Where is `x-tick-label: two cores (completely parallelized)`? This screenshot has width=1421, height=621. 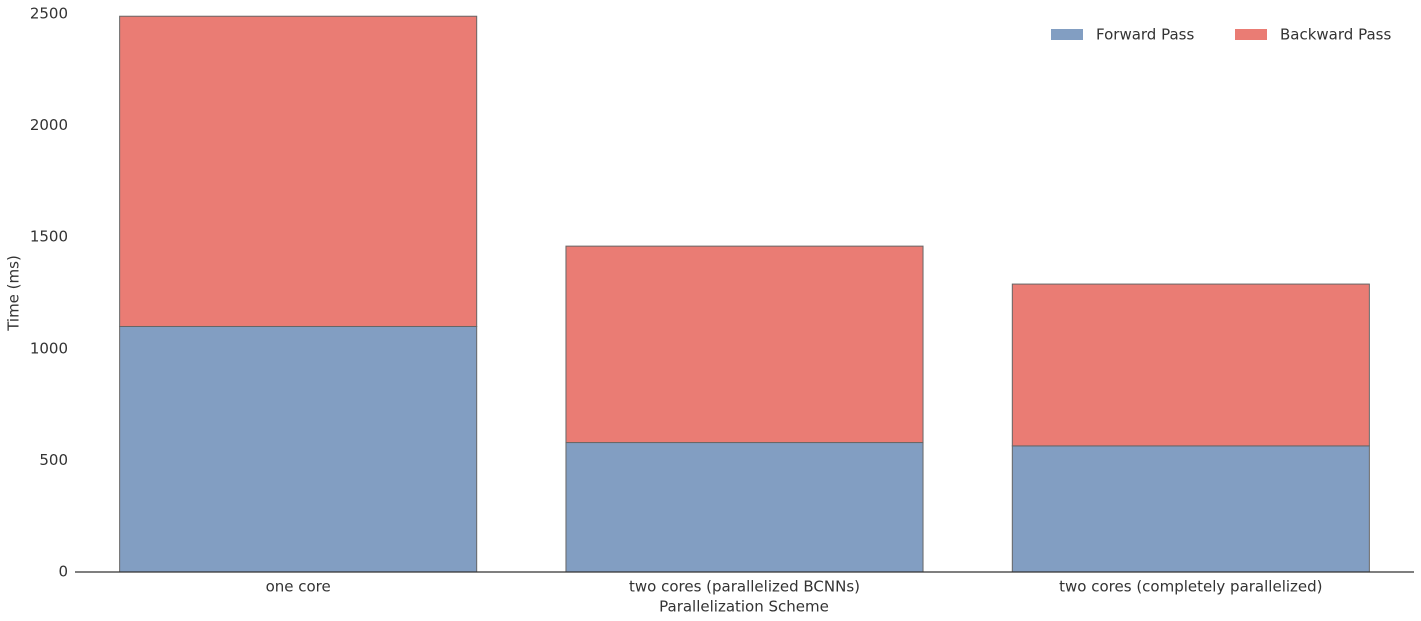
x-tick-label: two cores (completely parallelized) is located at coordinates (1190, 587).